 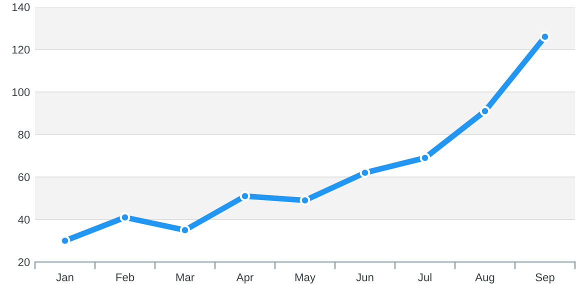 What do you see at coordinates (305, 279) in the screenshot?
I see `x-tick-label: May` at bounding box center [305, 279].